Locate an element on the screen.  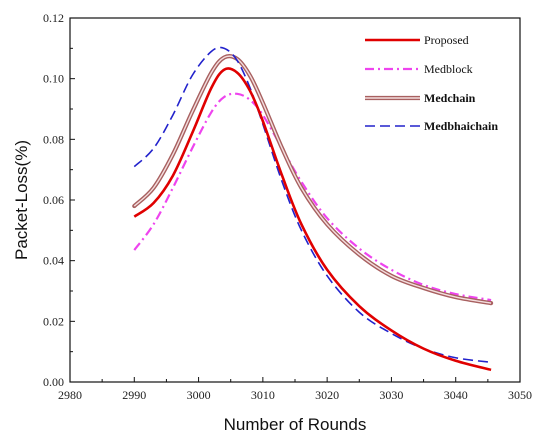
x-tick-label: 3020 is located at coordinates (327, 395).